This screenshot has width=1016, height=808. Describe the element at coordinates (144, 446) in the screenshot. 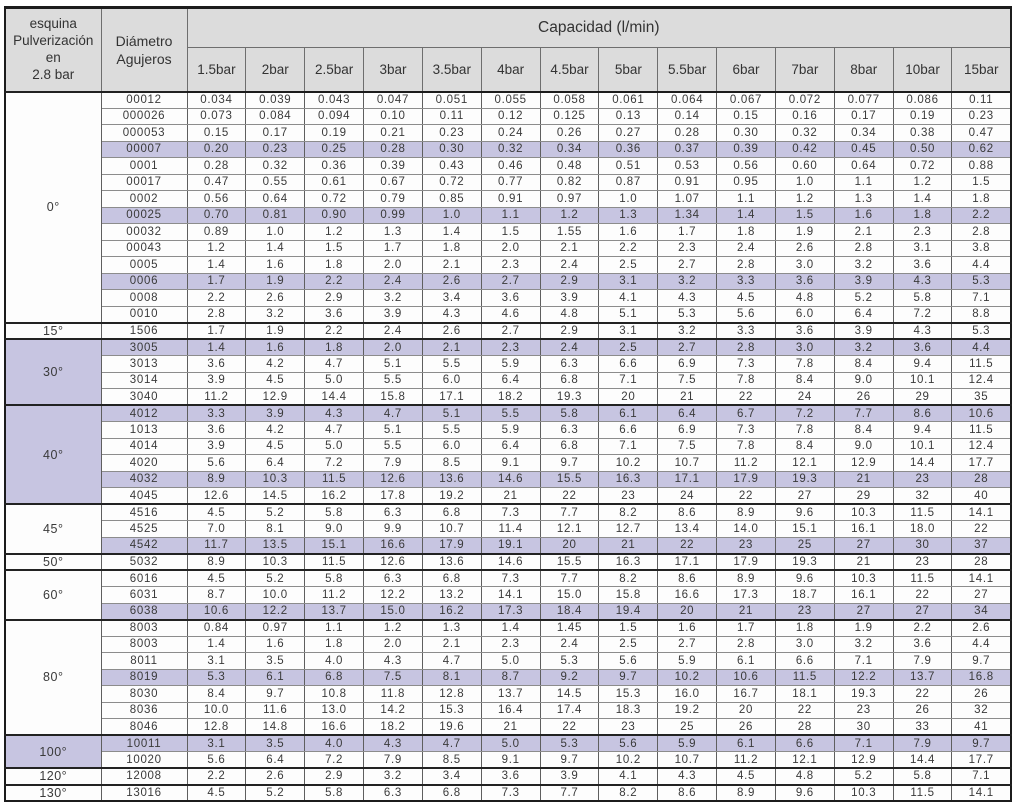

I see `hole-diameter-cell: 4014` at that location.